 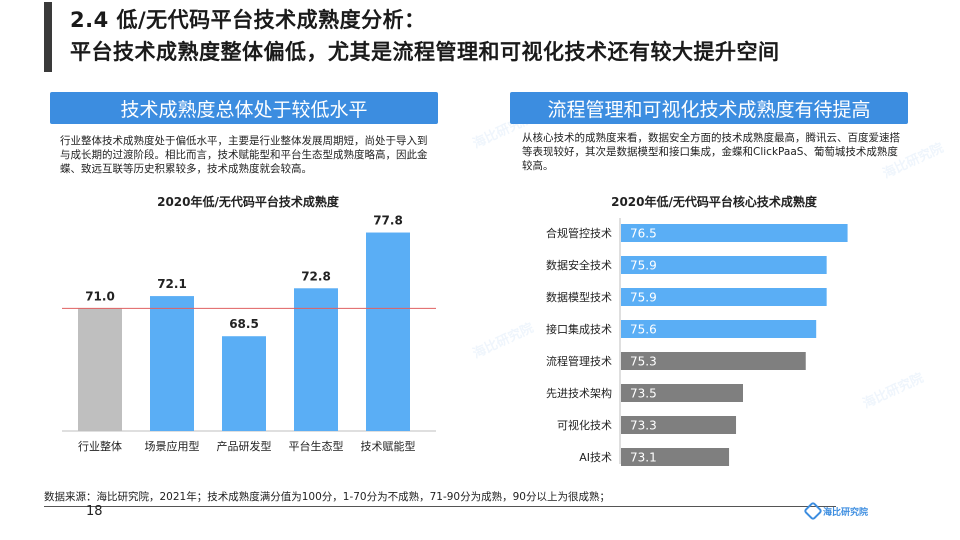 What do you see at coordinates (94, 511) in the screenshot?
I see `page-number: 18` at bounding box center [94, 511].